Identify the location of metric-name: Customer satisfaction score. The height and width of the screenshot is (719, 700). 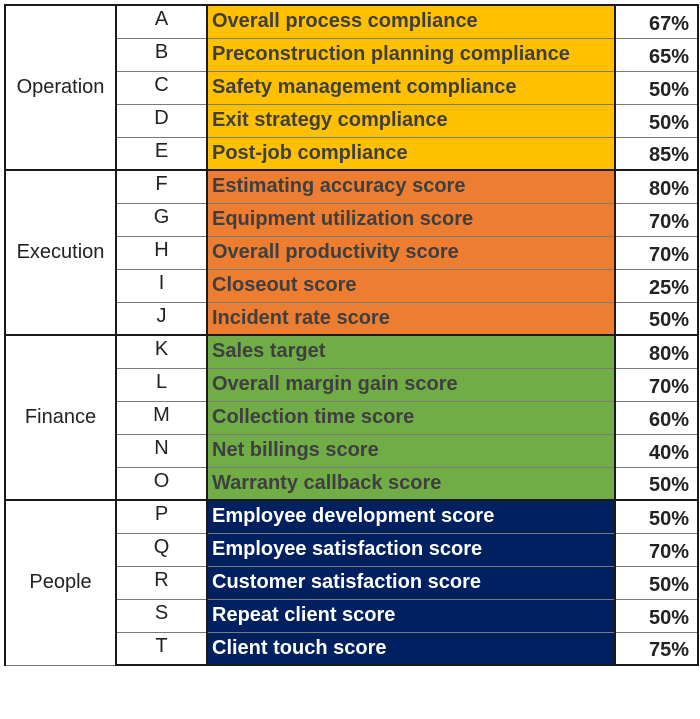
(411, 582).